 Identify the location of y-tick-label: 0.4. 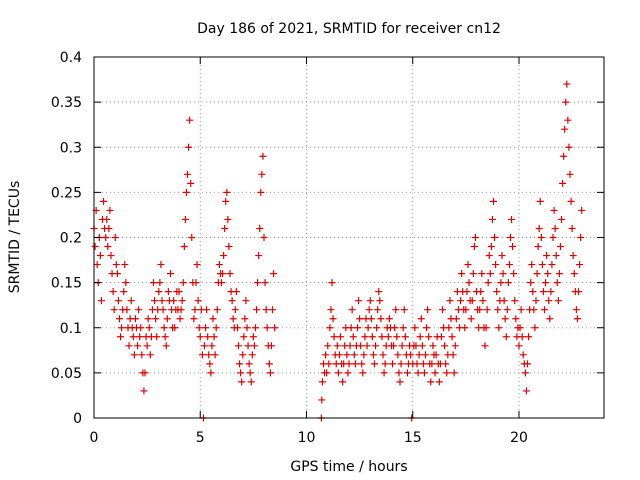
(71, 58).